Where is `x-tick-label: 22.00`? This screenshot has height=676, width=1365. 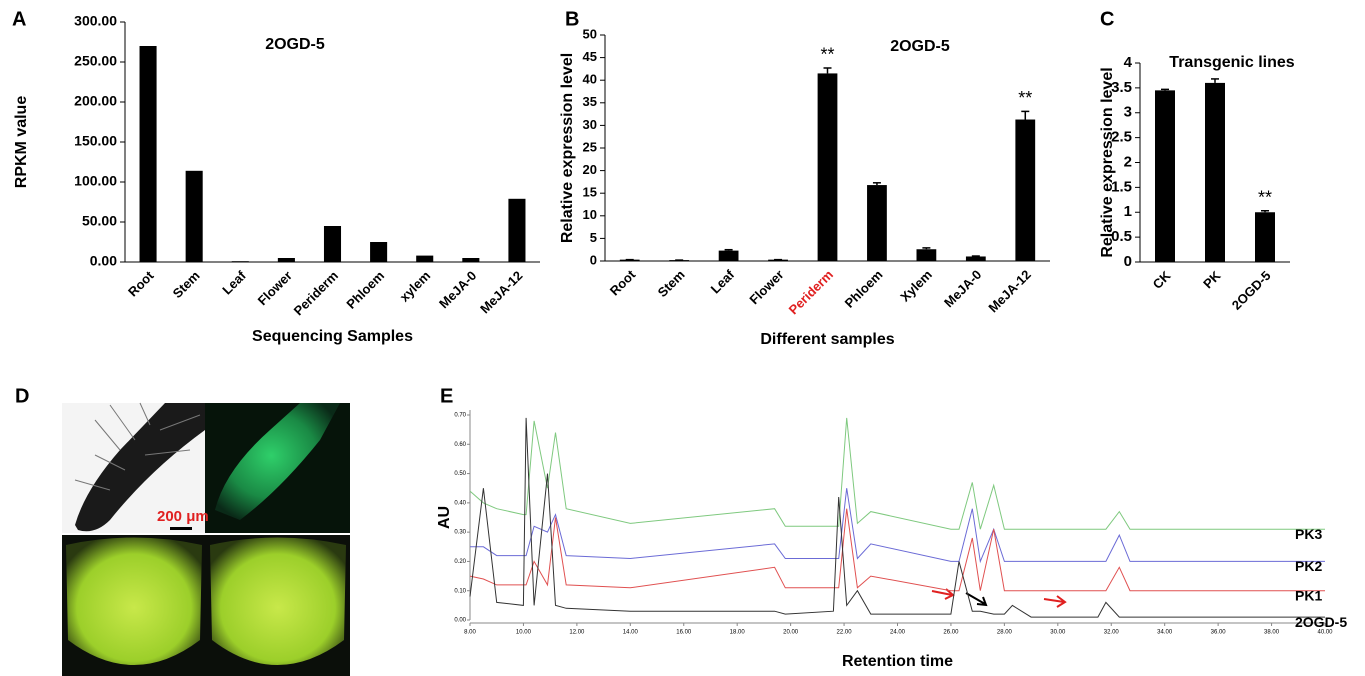
x-tick-label: 22.00 is located at coordinates (845, 633).